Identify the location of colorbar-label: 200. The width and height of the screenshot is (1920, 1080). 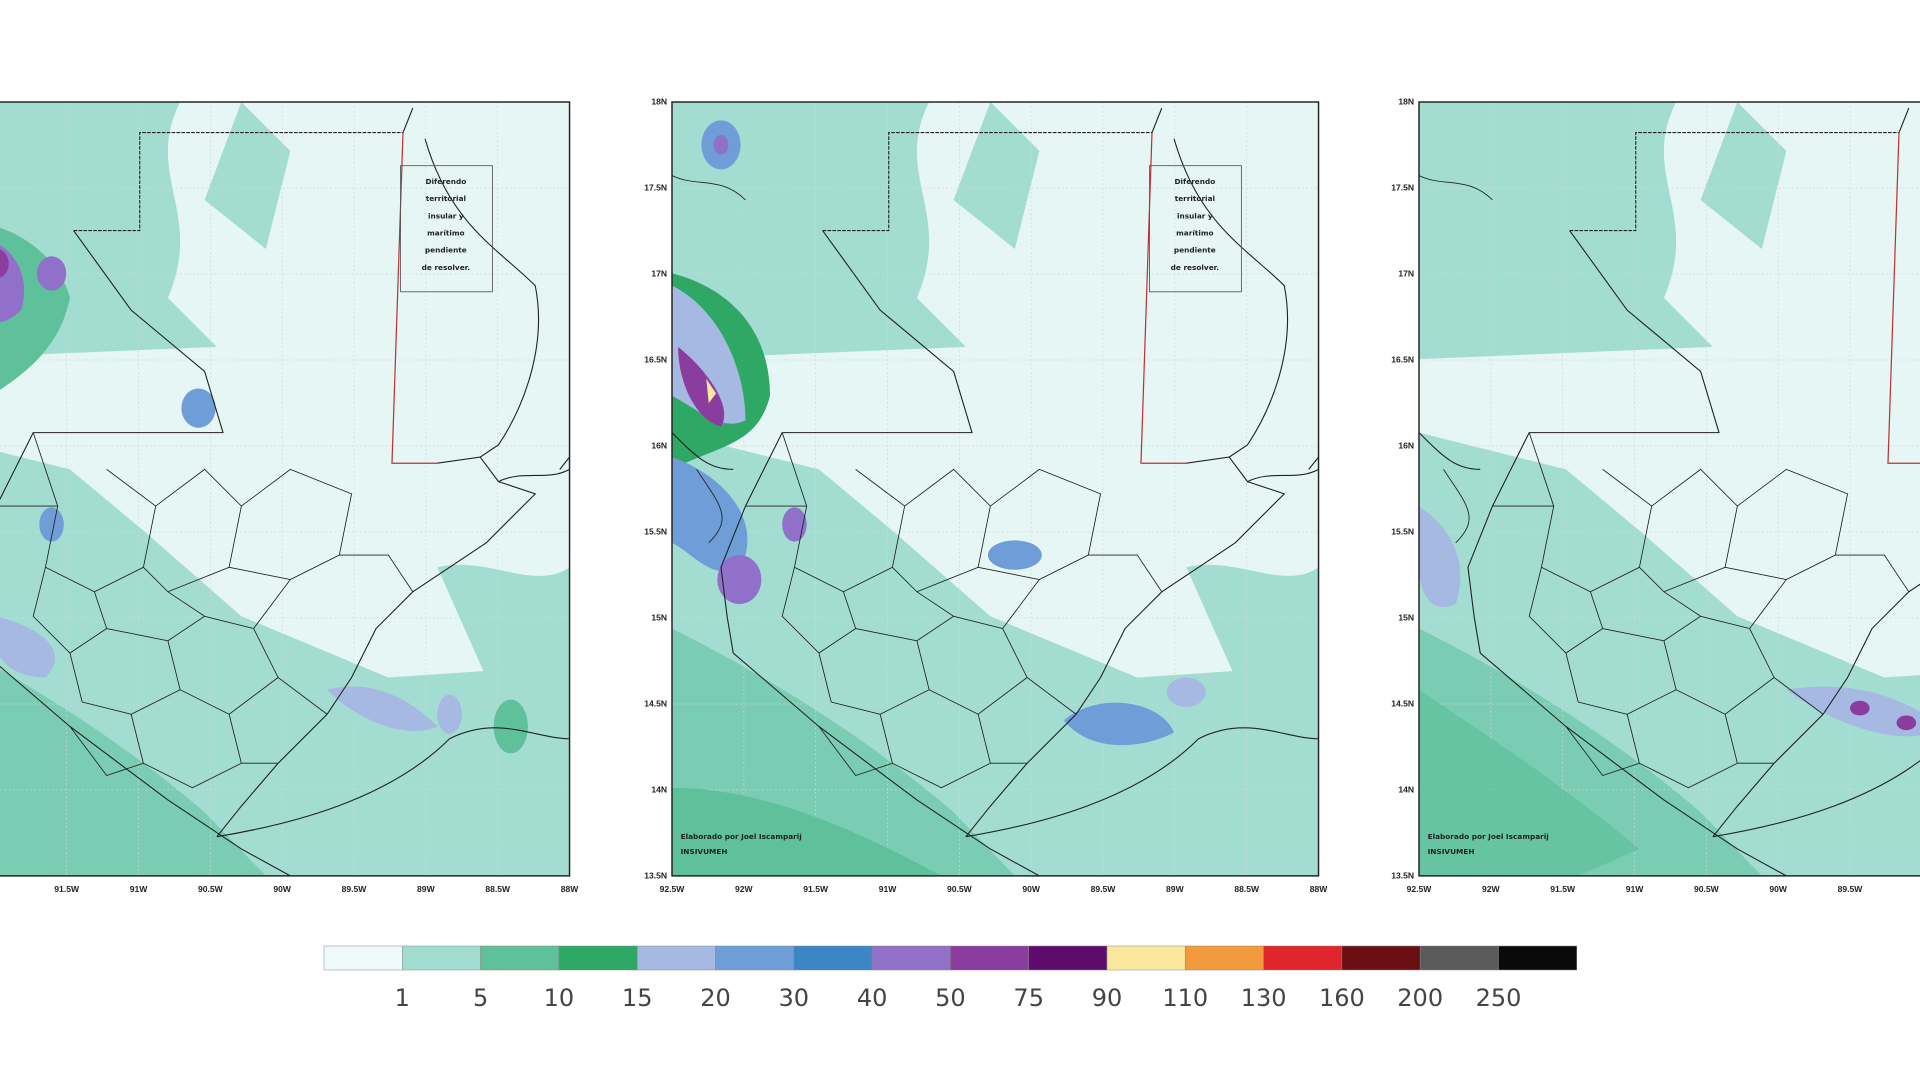
(1420, 998).